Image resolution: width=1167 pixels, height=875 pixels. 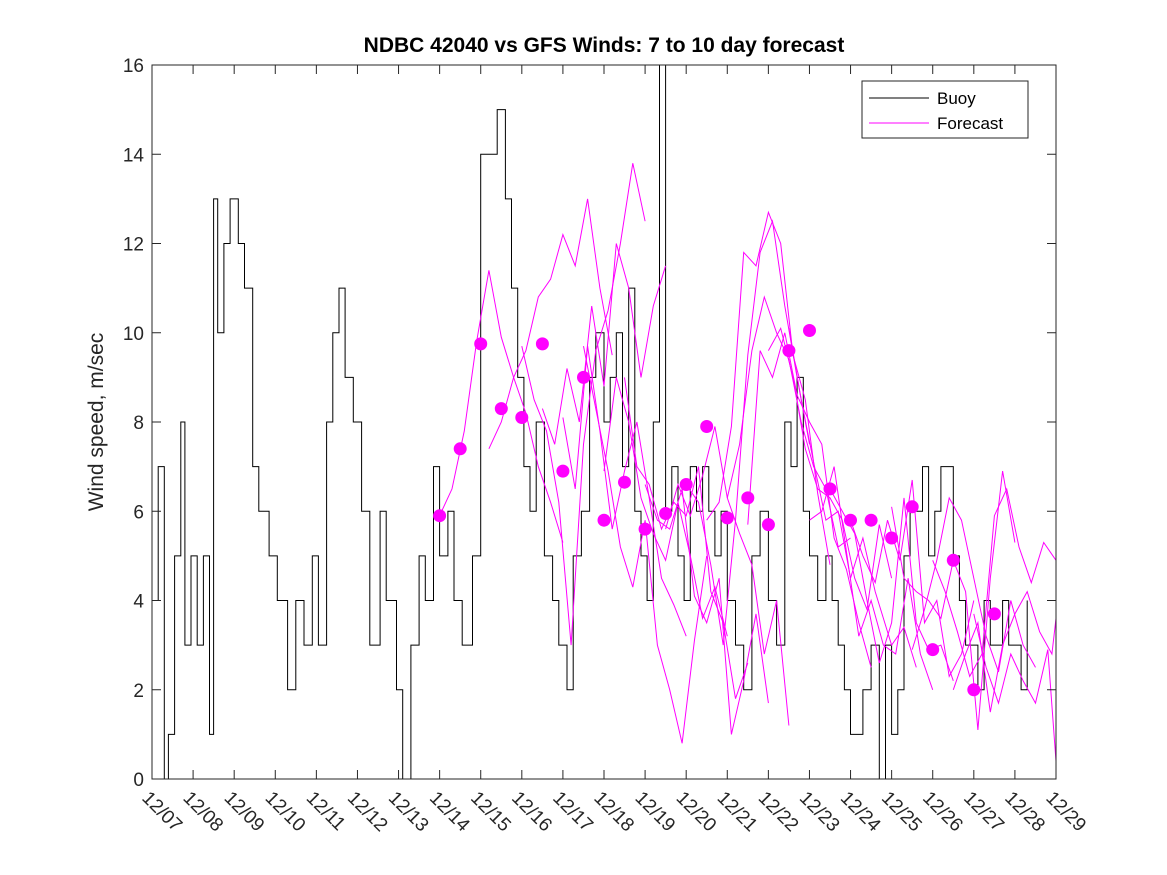 I want to click on legend-buoy-label: Buoy, so click(x=956, y=98).